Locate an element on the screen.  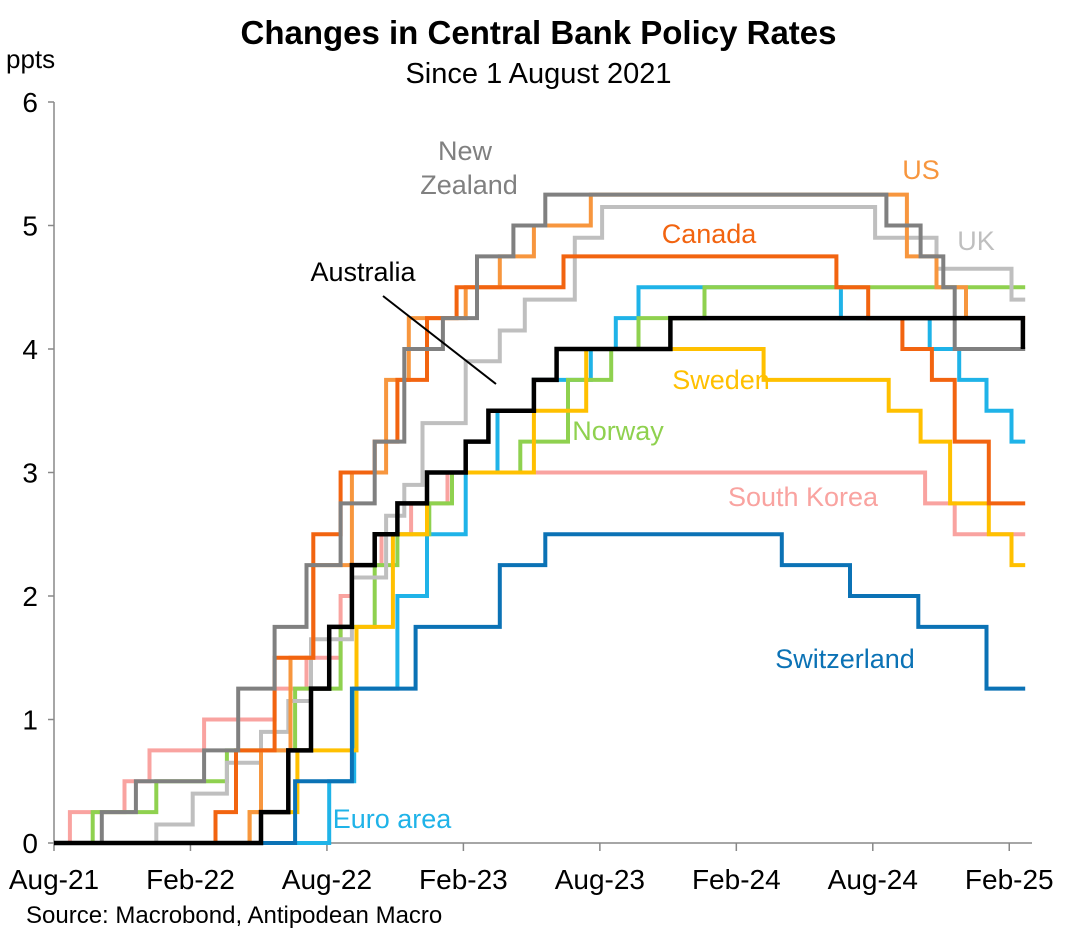
x-tick-label: Feb-24 is located at coordinates (736, 879).